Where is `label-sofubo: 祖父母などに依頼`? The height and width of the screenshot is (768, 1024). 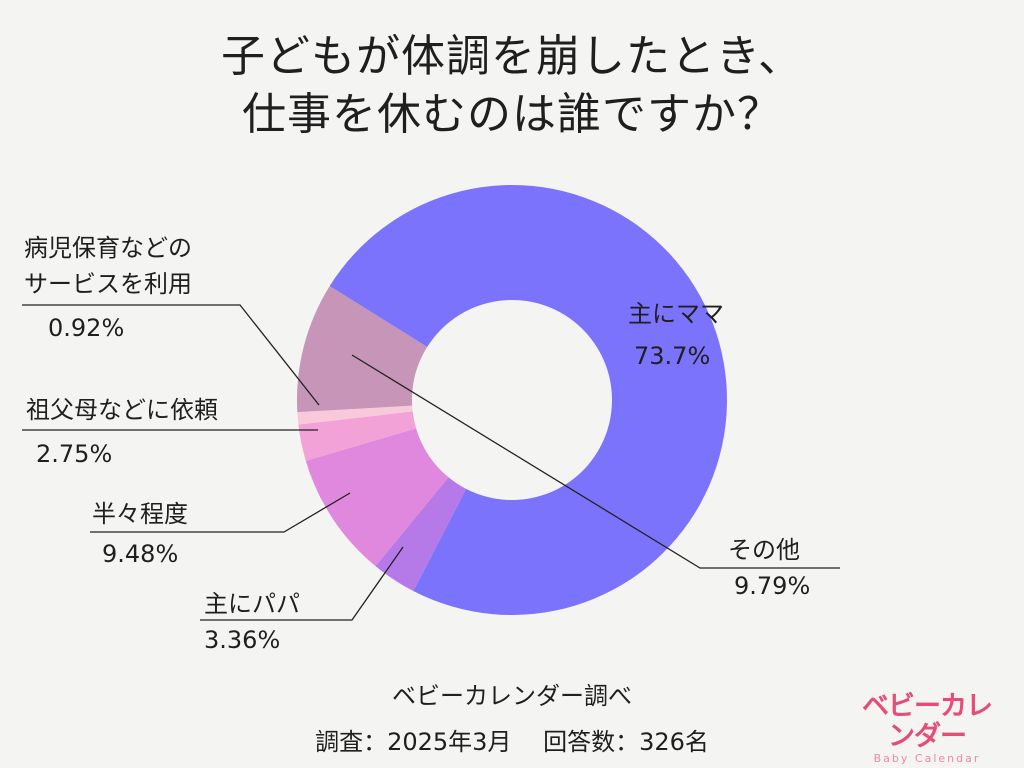 label-sofubo: 祖父母などに依頼 is located at coordinates (122, 410).